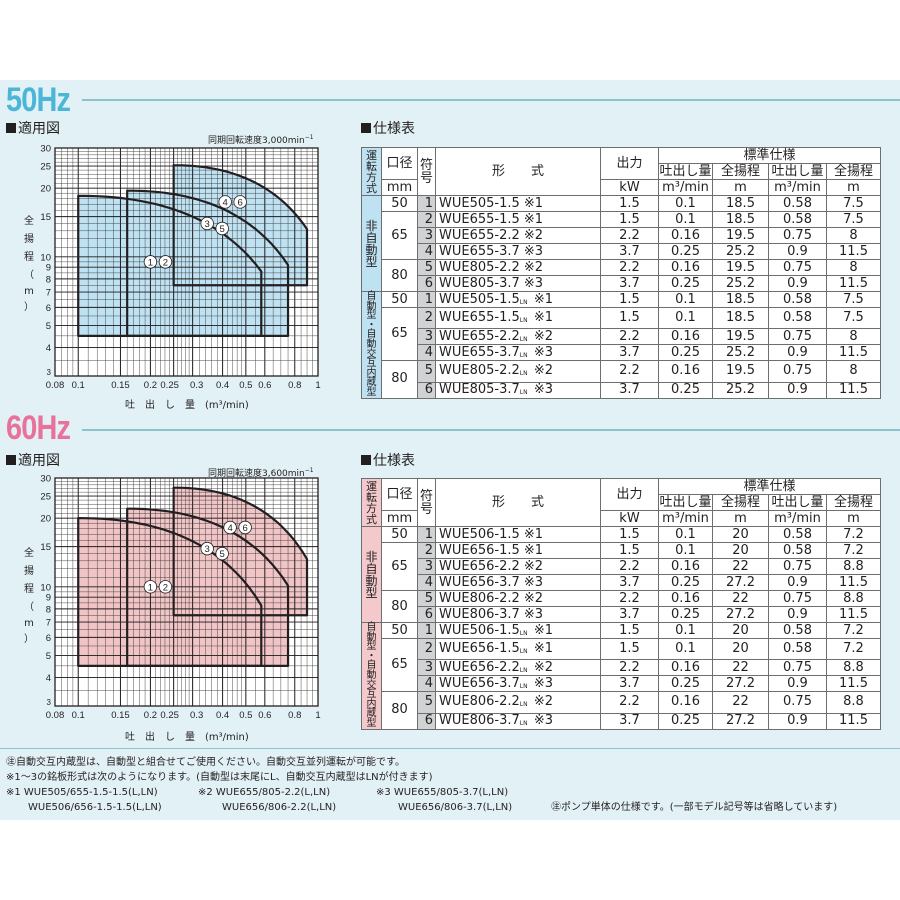  What do you see at coordinates (371, 574) in the screenshot?
I see `operation-mode: 非自動型` at bounding box center [371, 574].